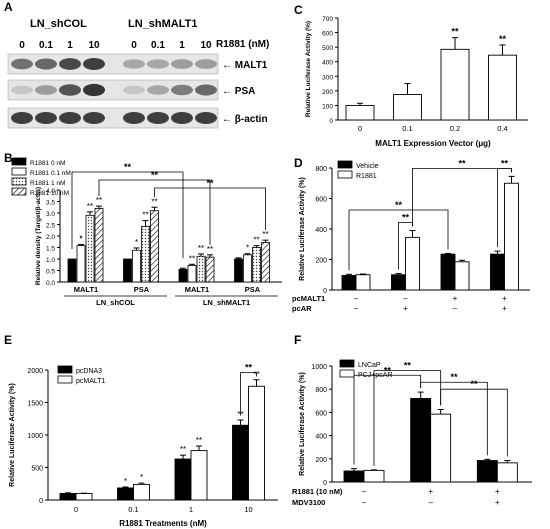 This screenshot has height=529, width=550. What do you see at coordinates (354, 476) in the screenshot?
I see `f-bar-lncap` at bounding box center [354, 476].